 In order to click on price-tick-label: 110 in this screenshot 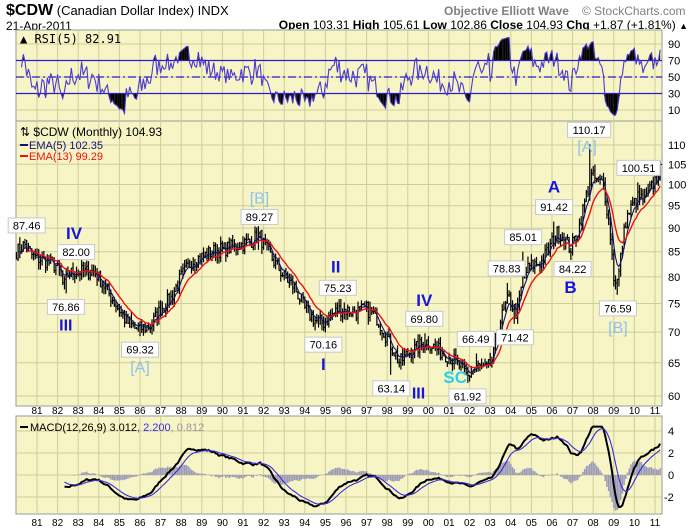, I will do `click(677, 146)`.